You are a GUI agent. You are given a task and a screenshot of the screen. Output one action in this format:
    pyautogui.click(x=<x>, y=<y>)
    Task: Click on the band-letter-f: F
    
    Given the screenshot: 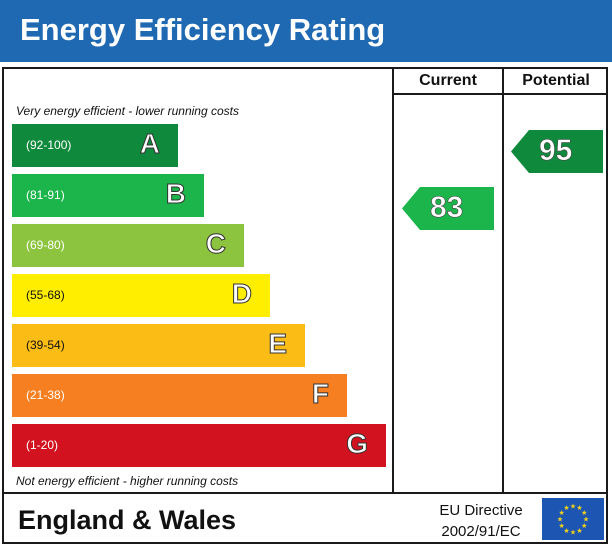 What is the action you would take?
    pyautogui.click(x=320, y=394)
    